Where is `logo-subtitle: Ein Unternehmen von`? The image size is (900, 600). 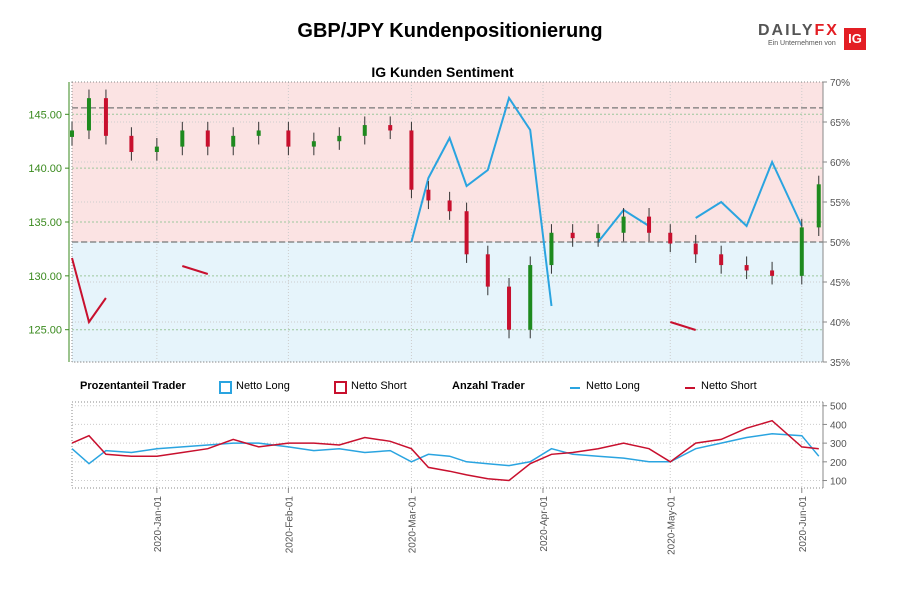 logo-subtitle: Ein Unternehmen von is located at coordinates (802, 43).